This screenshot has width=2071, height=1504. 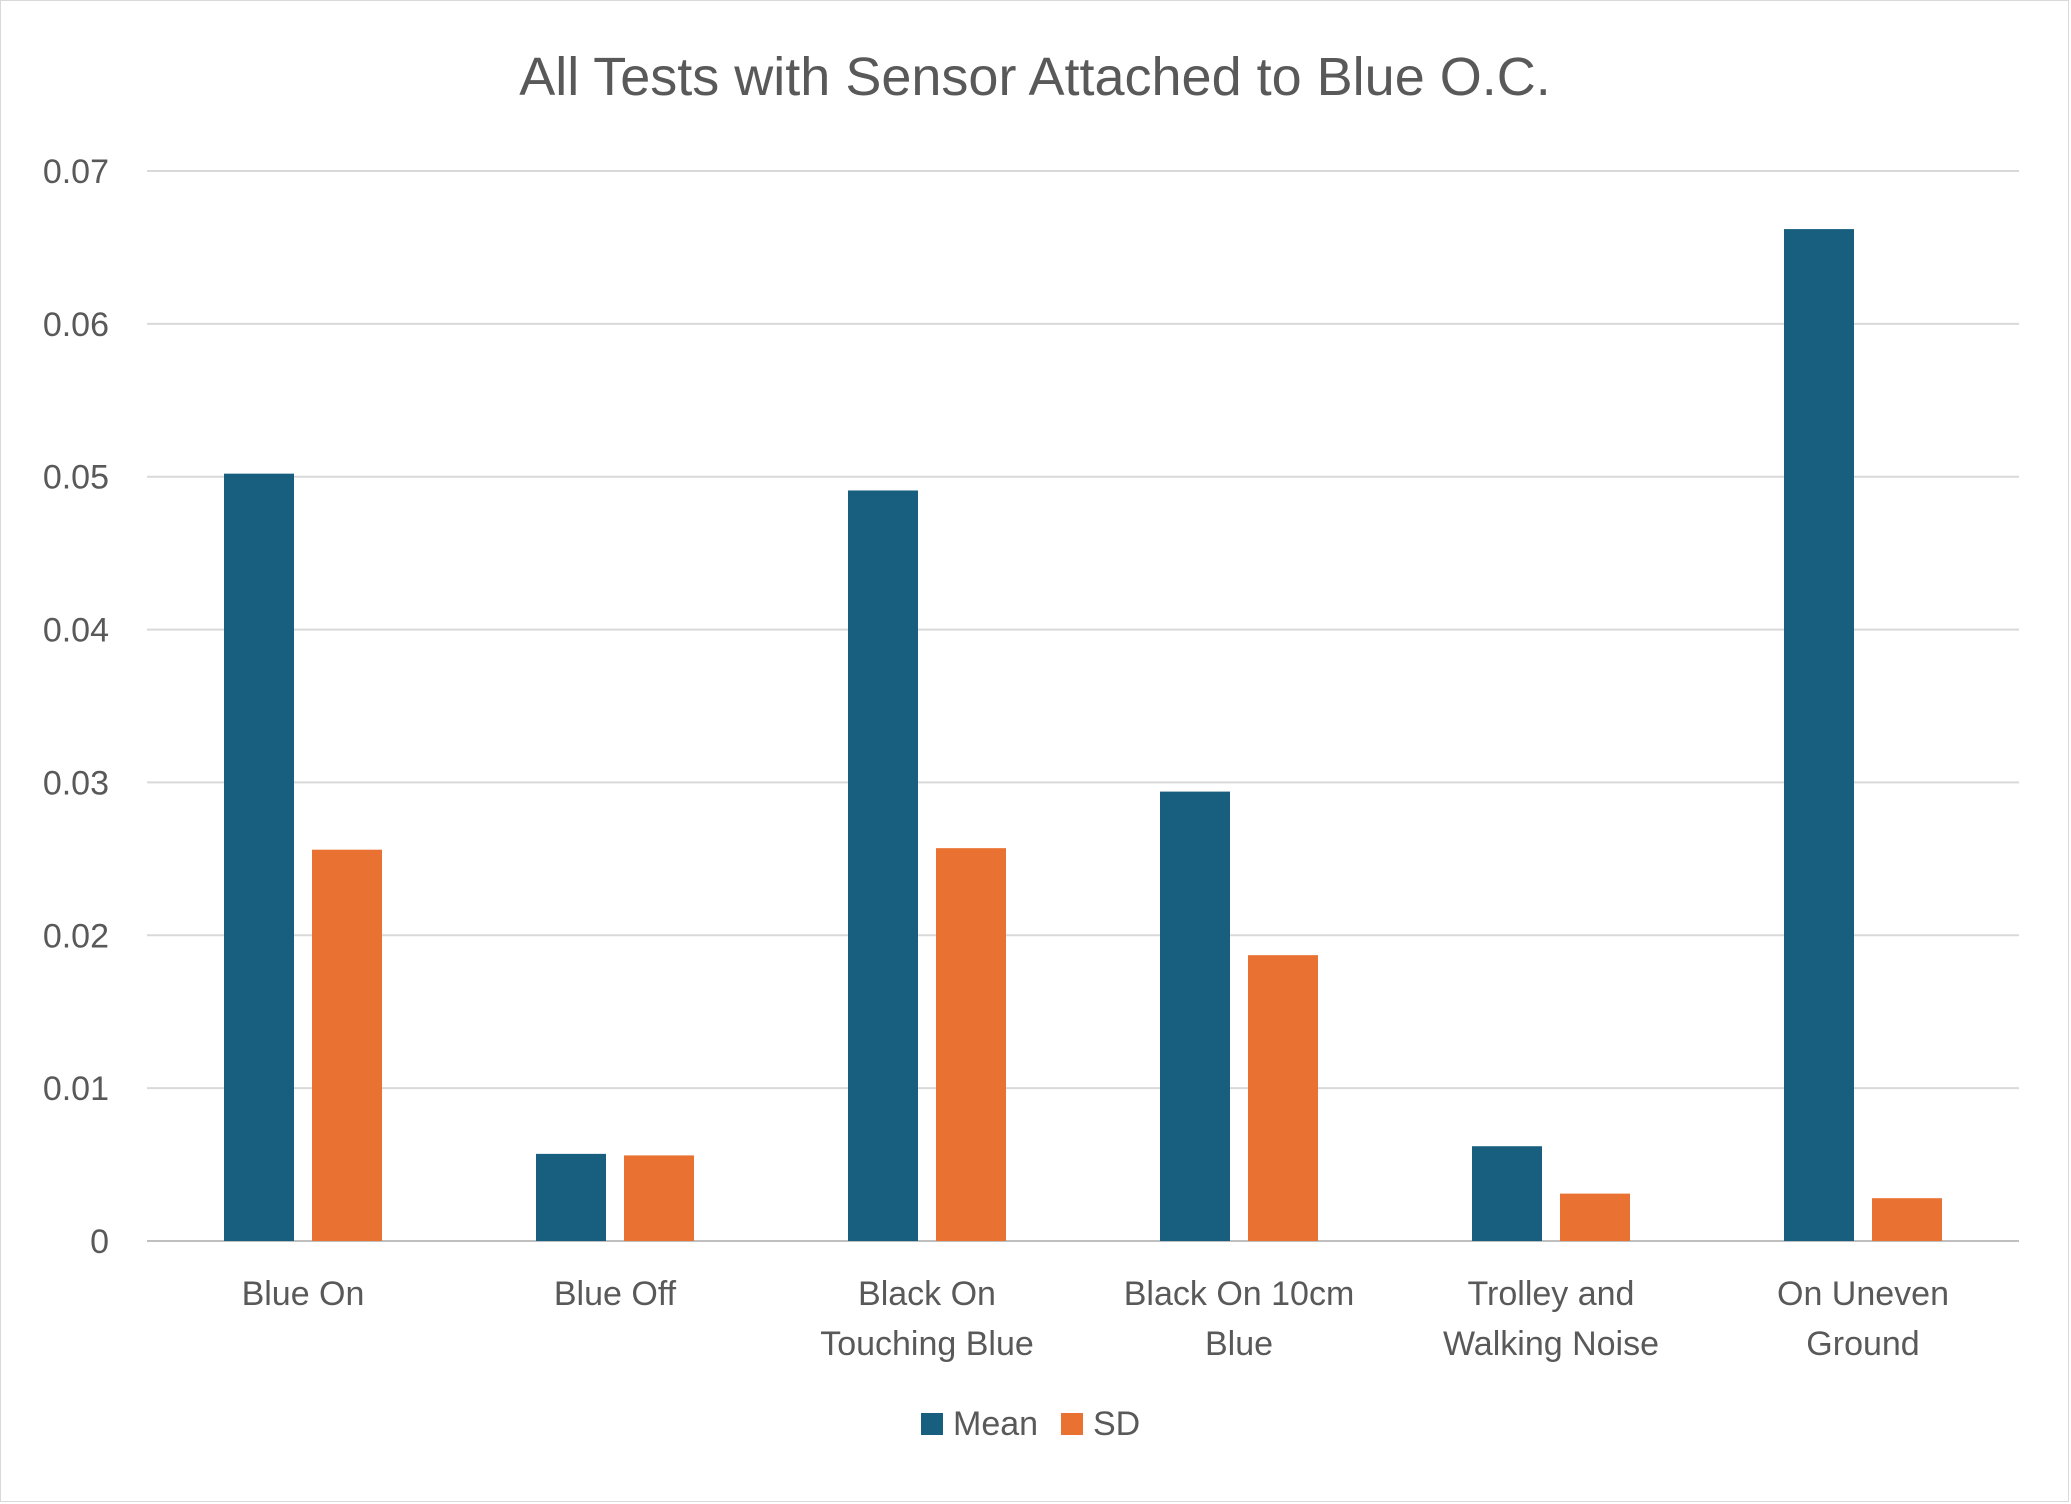 What do you see at coordinates (76, 325) in the screenshot?
I see `y-tick-label: 0.06` at bounding box center [76, 325].